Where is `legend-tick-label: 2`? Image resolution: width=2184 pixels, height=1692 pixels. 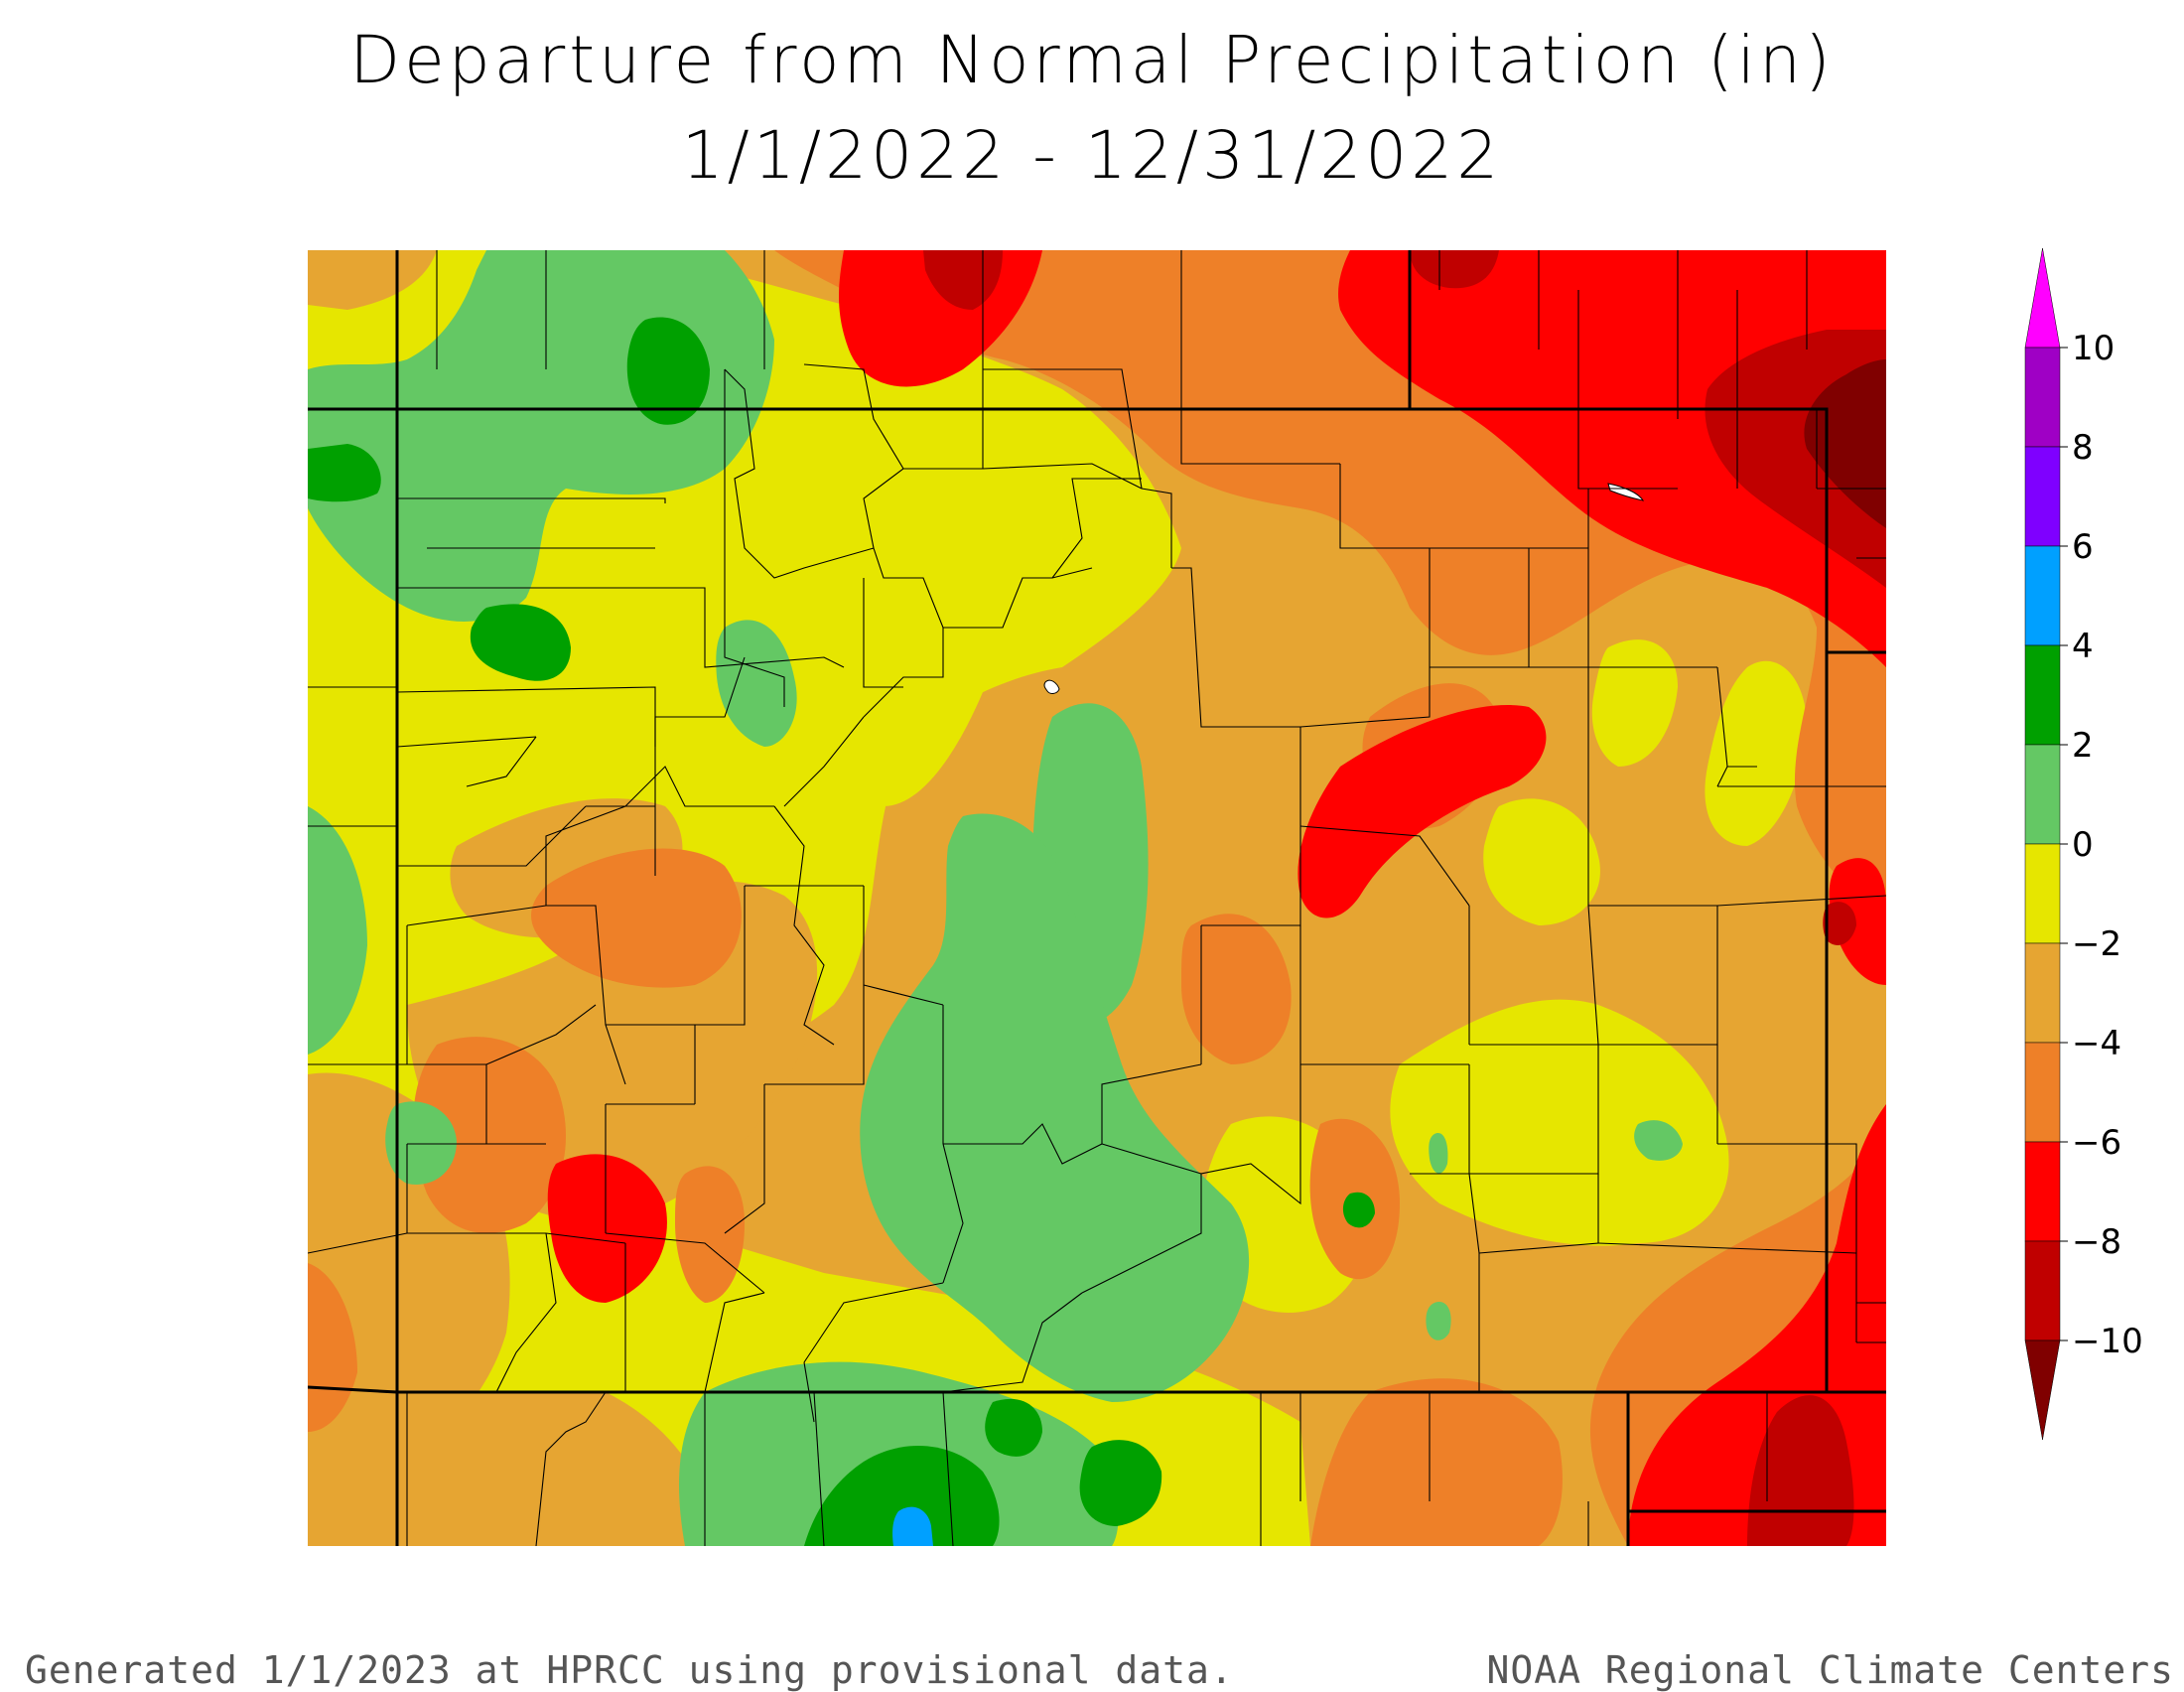
legend-tick-label: 2 is located at coordinates (2083, 746).